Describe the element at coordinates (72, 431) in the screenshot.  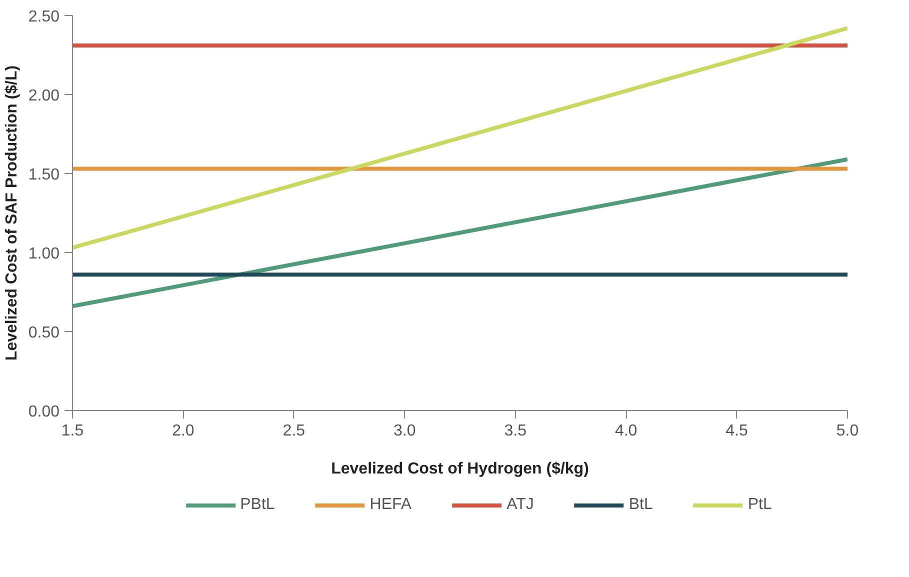
I see `x-tick-label: 1.5` at that location.